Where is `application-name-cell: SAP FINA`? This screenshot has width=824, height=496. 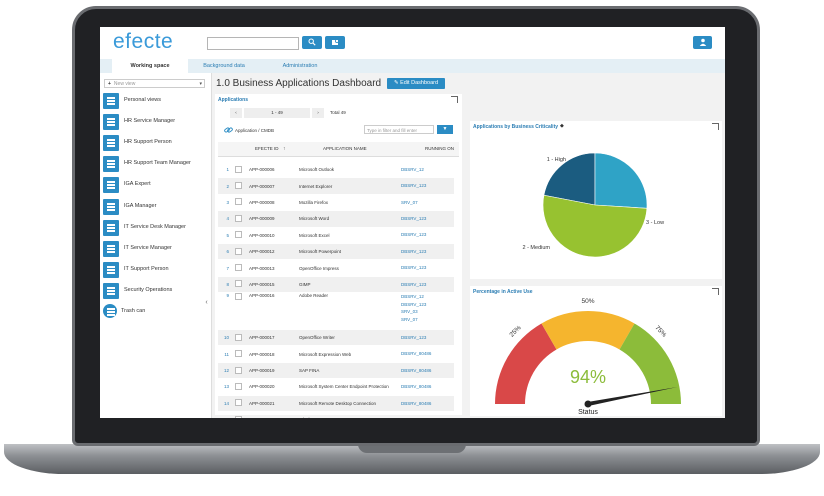
application-name-cell: SAP FINA is located at coordinates (347, 371).